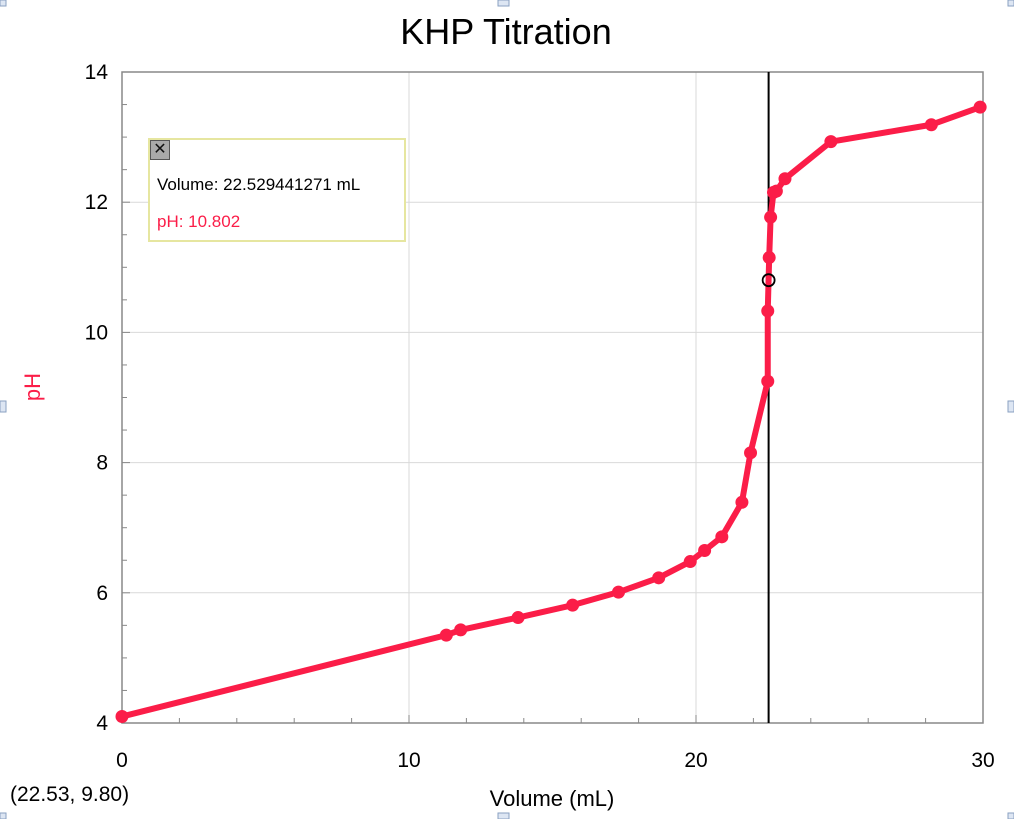 Image resolution: width=1014 pixels, height=819 pixels. What do you see at coordinates (1010, 406) in the screenshot?
I see `resize-handle-right` at bounding box center [1010, 406].